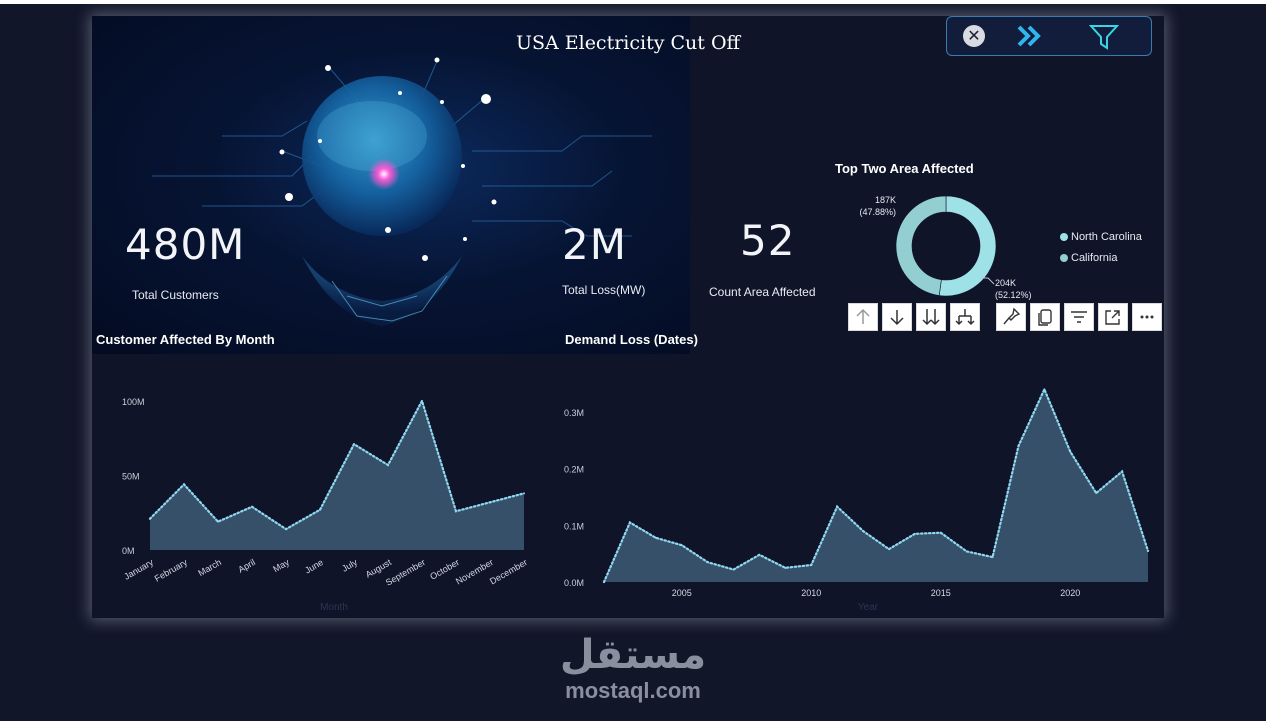  Describe the element at coordinates (967, 246) in the screenshot. I see `donut-slice-north-carolina` at that location.